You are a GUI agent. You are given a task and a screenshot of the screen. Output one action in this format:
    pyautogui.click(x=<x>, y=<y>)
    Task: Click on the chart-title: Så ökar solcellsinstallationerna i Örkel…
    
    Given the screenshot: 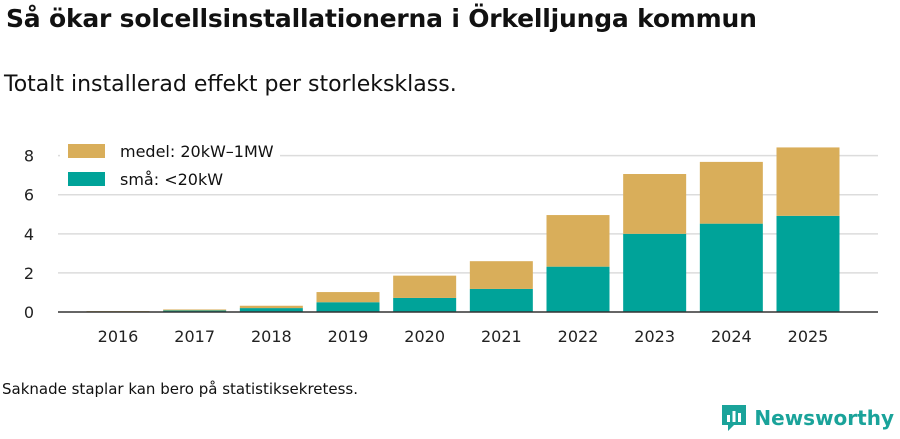 What is the action you would take?
    pyautogui.click(x=381, y=18)
    